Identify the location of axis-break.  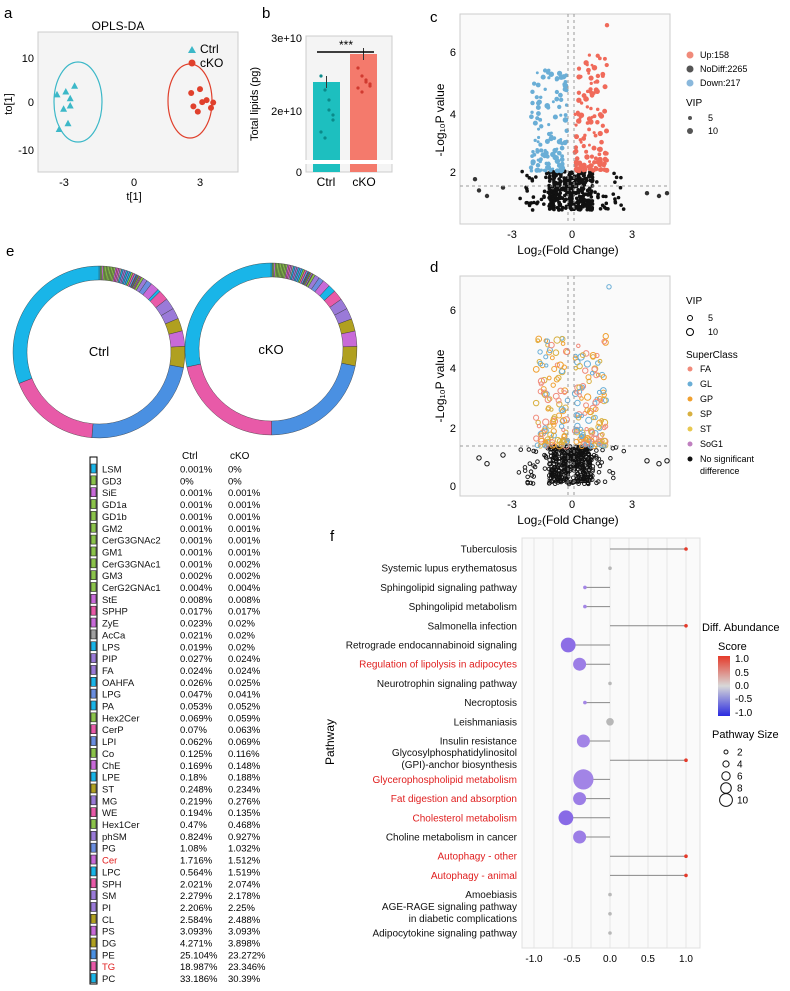
(349, 162).